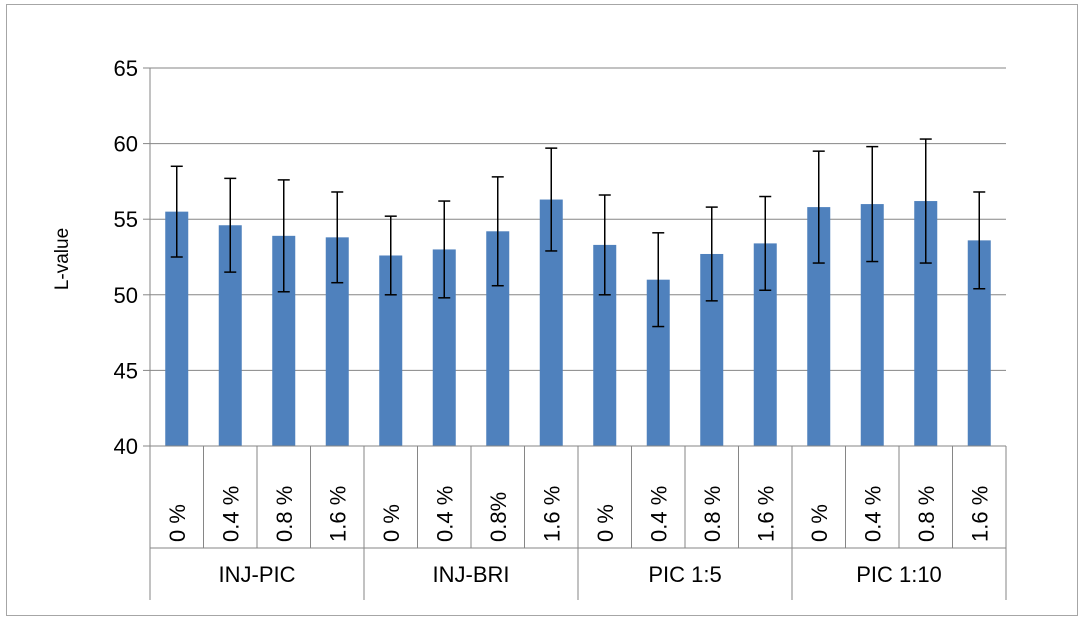 This screenshot has width=1086, height=623. What do you see at coordinates (899, 574) in the screenshot?
I see `group-label: PIC 1:10` at bounding box center [899, 574].